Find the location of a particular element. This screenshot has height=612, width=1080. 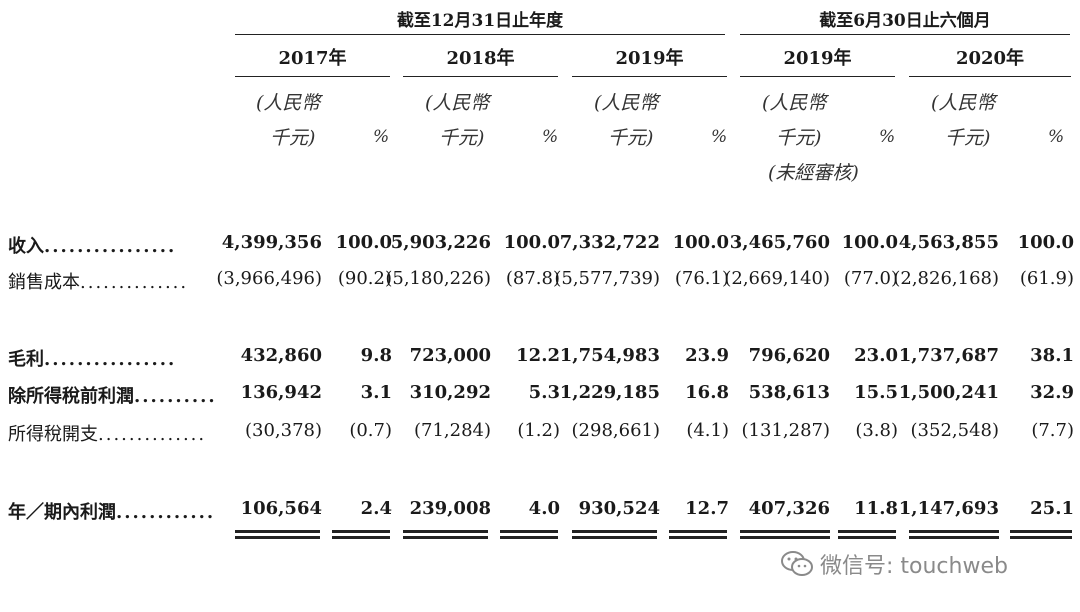

watermark-text: 微信号: touchweb is located at coordinates (914, 566).